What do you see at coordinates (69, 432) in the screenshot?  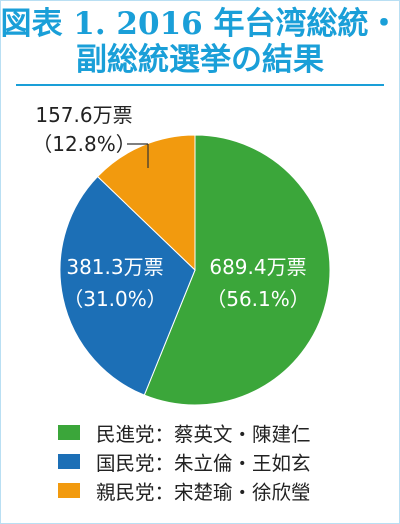 I see `legend-swatch-dpp` at bounding box center [69, 432].